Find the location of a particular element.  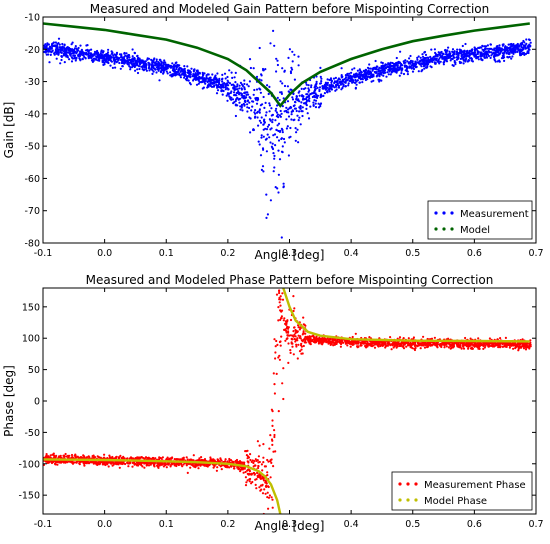

legend-marker is located at coordinates (452, 213).